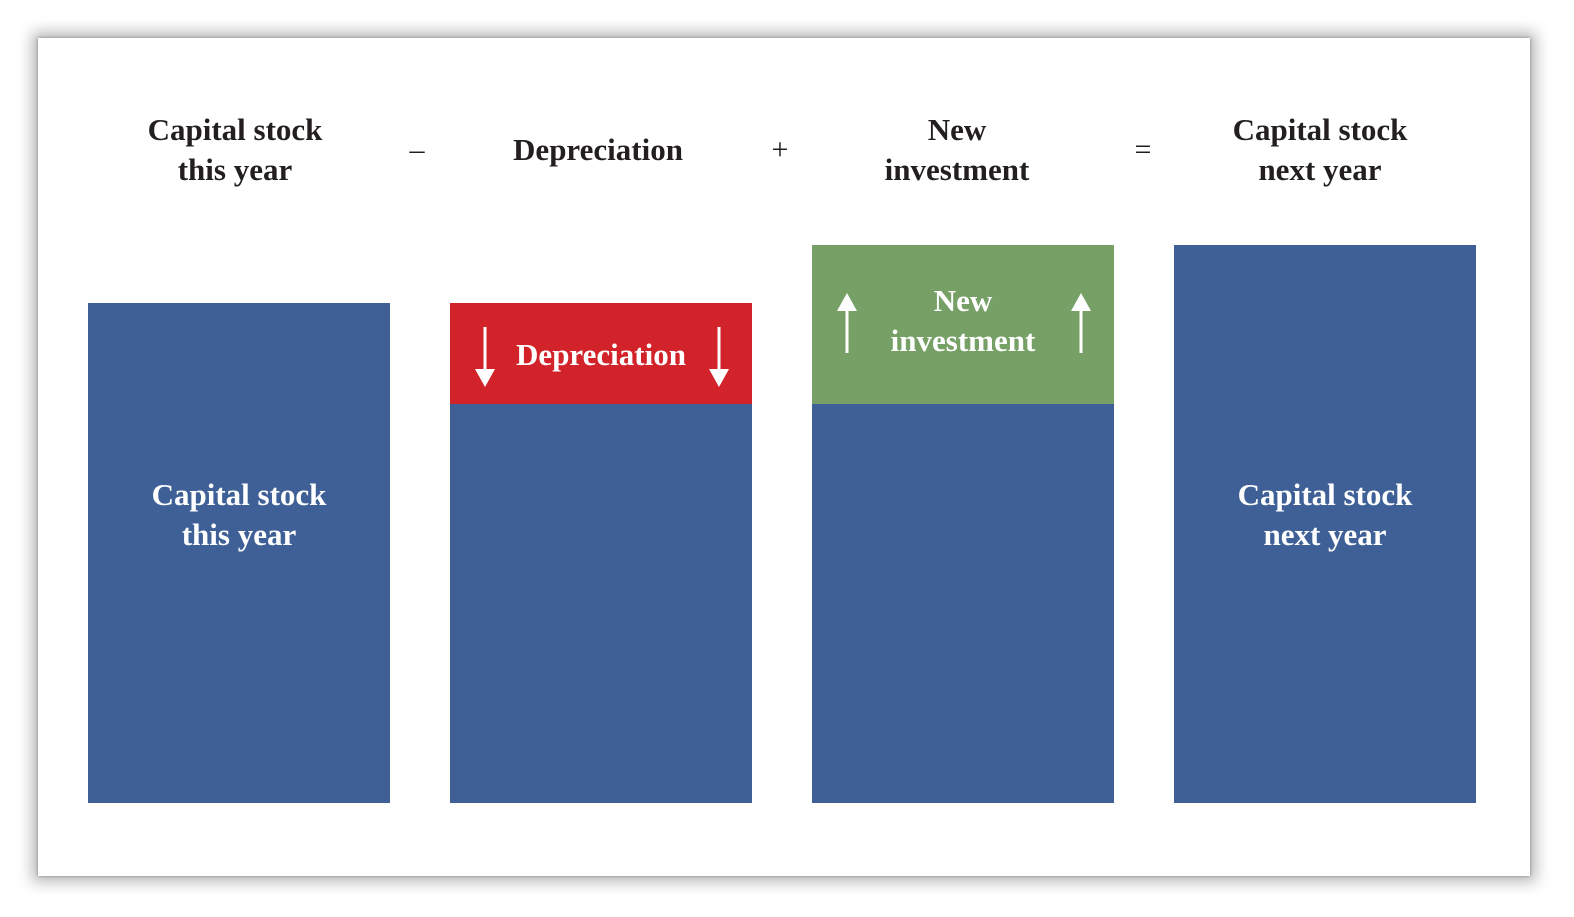 This screenshot has height=917, width=1574. Describe the element at coordinates (957, 149) in the screenshot. I see `header-new-investment: New investment` at that location.